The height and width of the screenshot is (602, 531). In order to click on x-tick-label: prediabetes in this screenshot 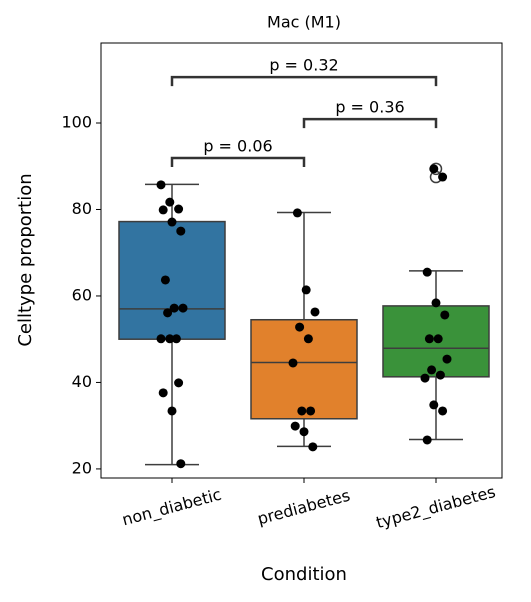, I will do `click(303, 507)`.